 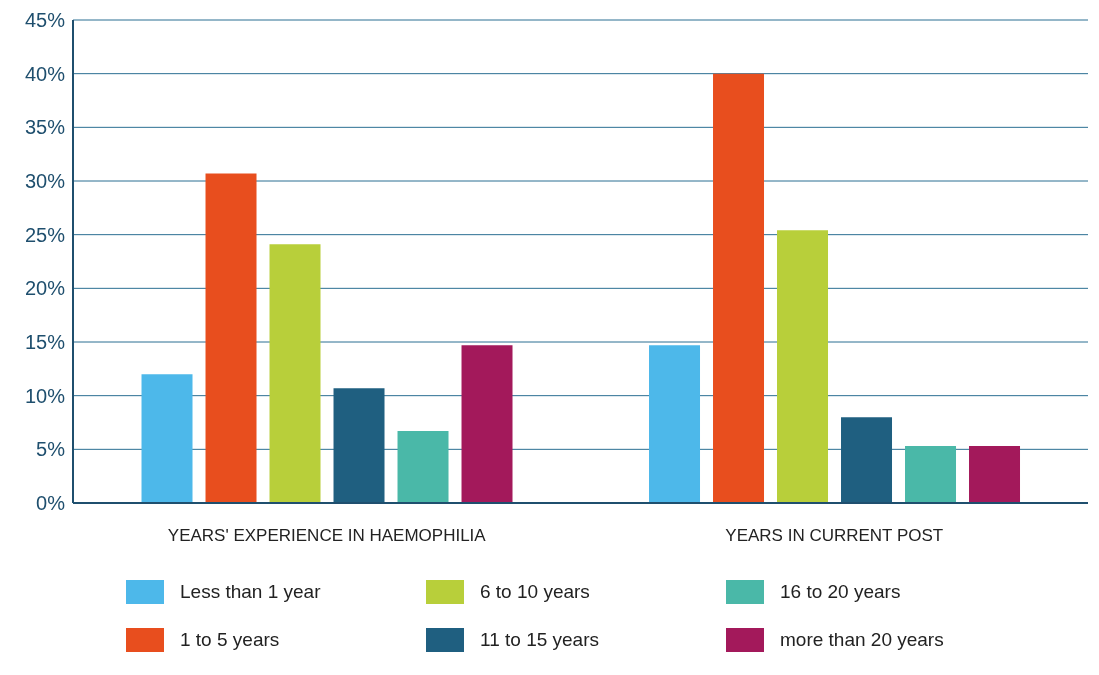 What do you see at coordinates (834, 536) in the screenshot?
I see `x-tick-label: YEARS IN CURRENT POST` at bounding box center [834, 536].